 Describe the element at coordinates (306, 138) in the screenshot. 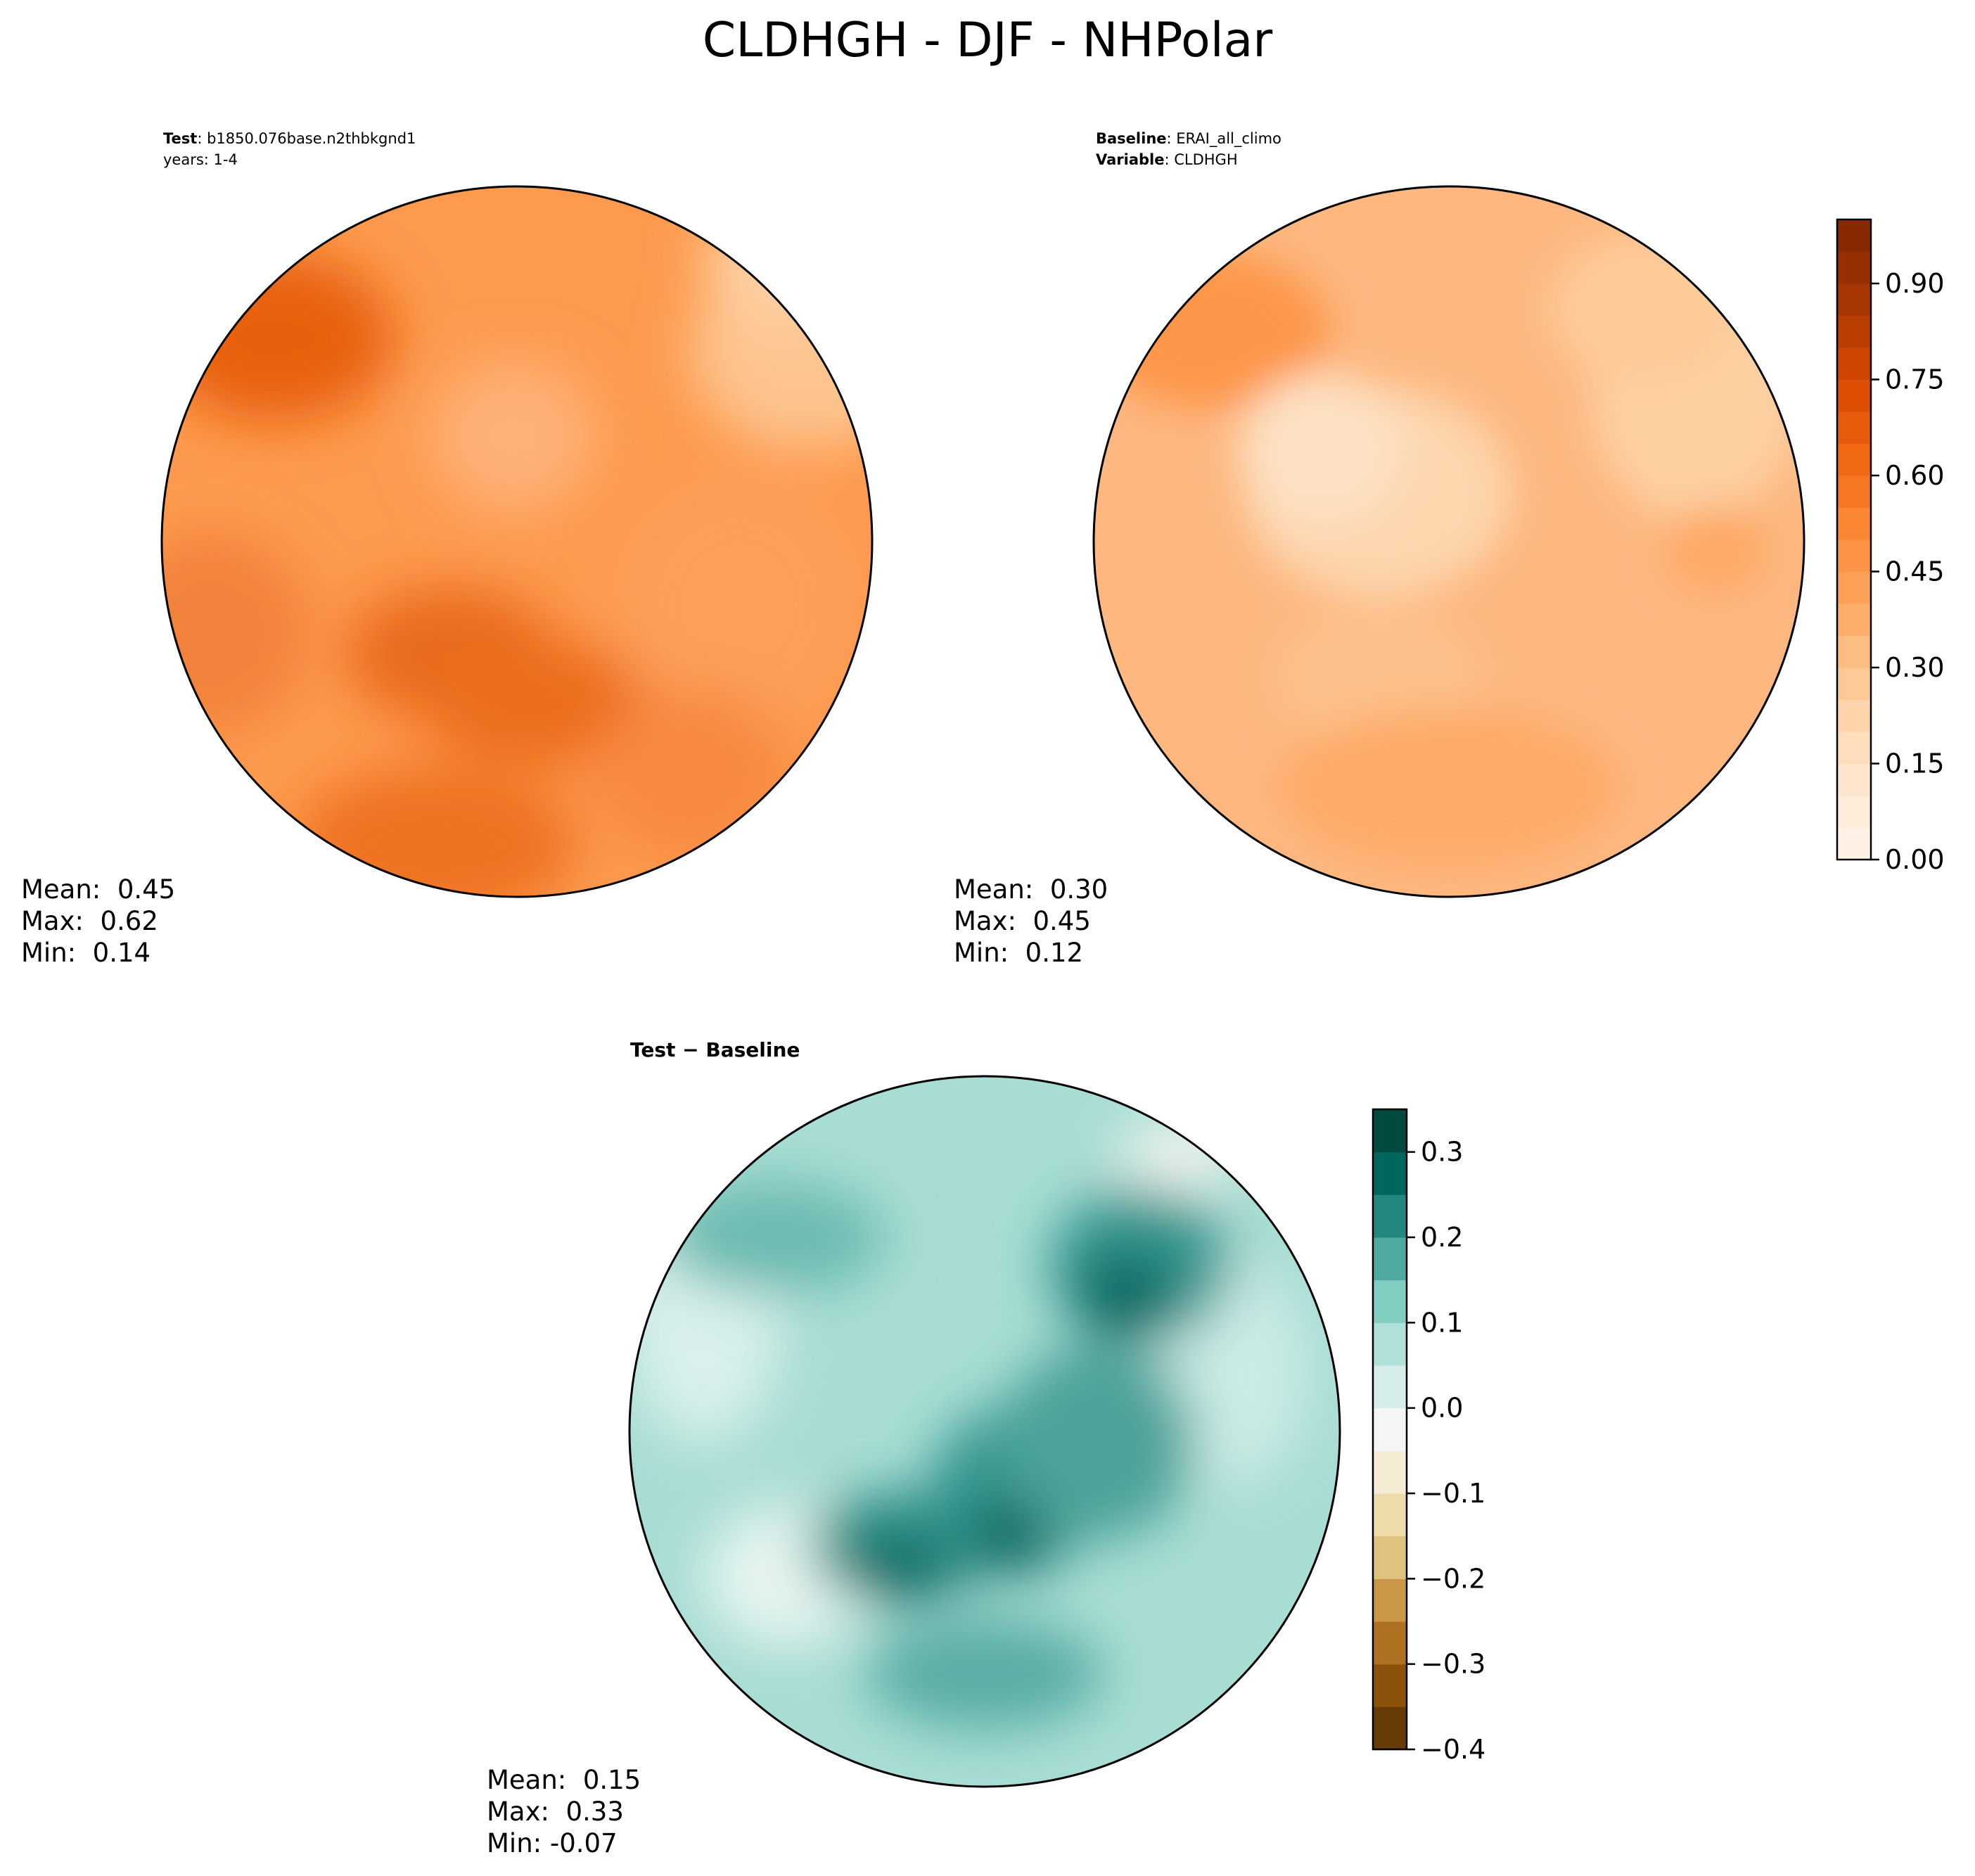

I see `test-header-value: : b1850.076base.n2thbkgnd1` at that location.